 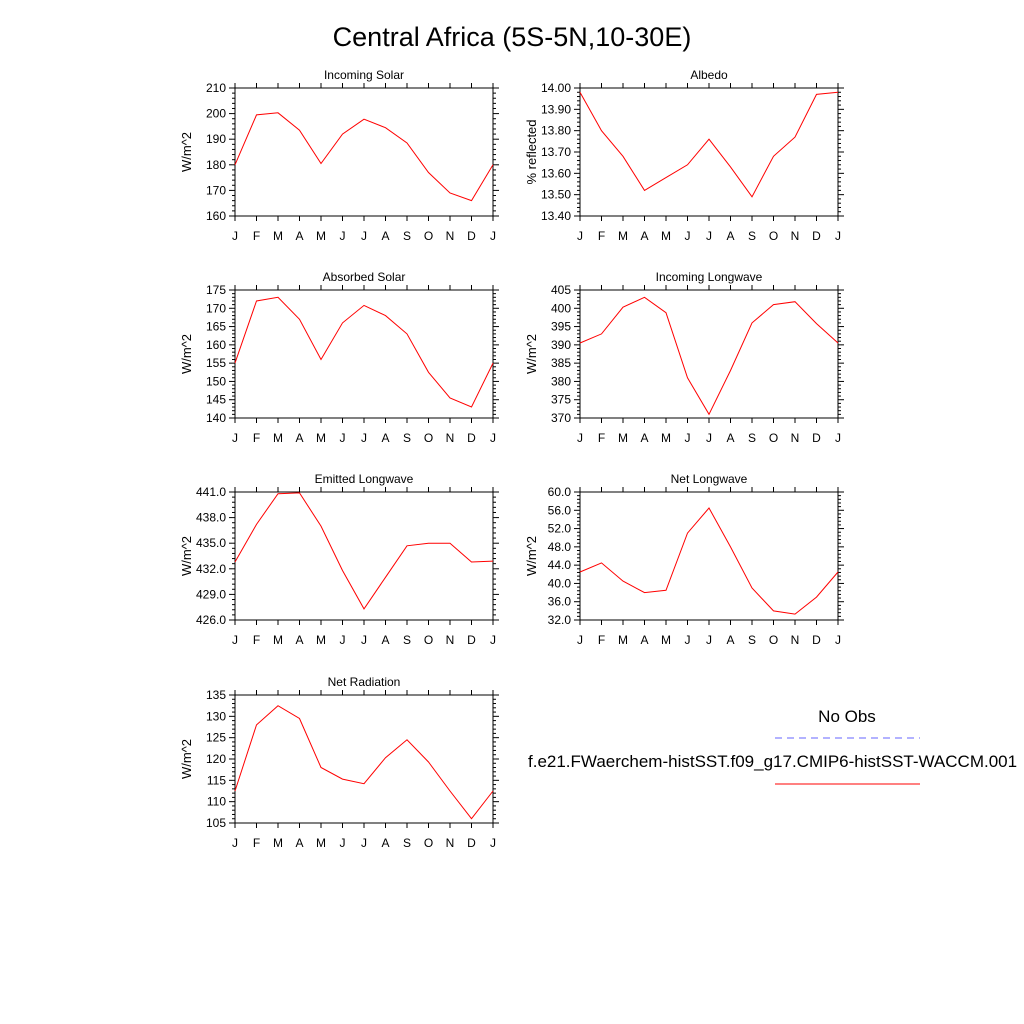 What do you see at coordinates (556, 173) in the screenshot?
I see `y-tick-label: 13.60` at bounding box center [556, 173].